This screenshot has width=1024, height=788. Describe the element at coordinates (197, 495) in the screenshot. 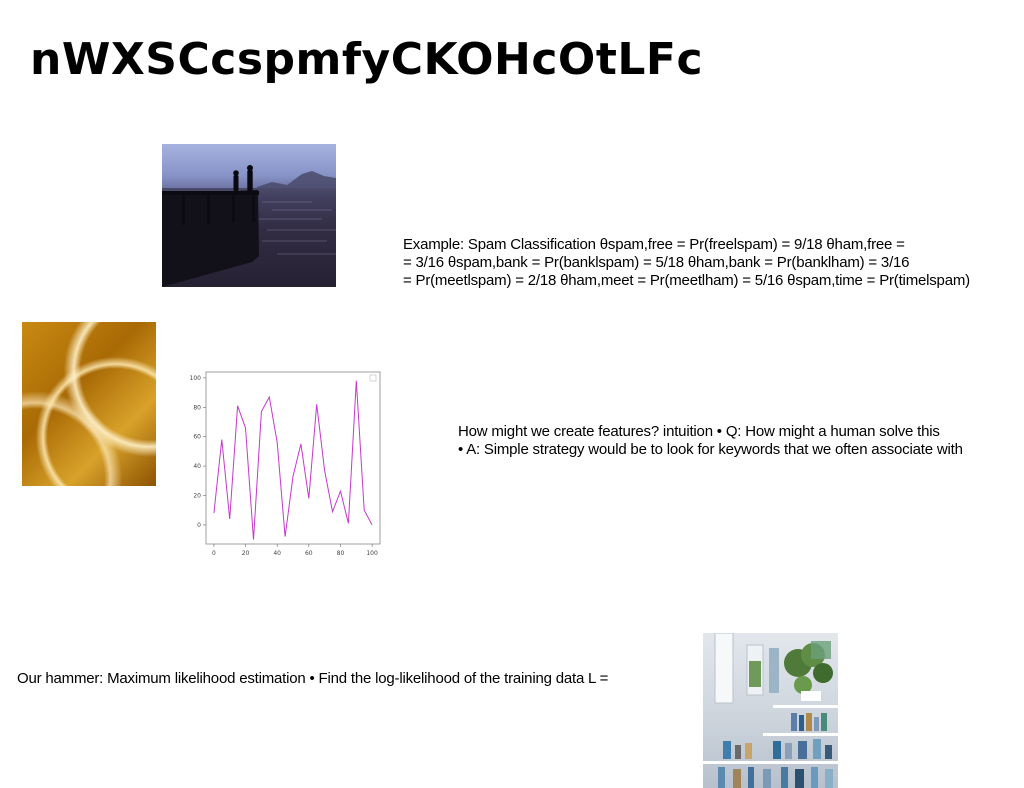

I see `y-tick-label: 20` at that location.